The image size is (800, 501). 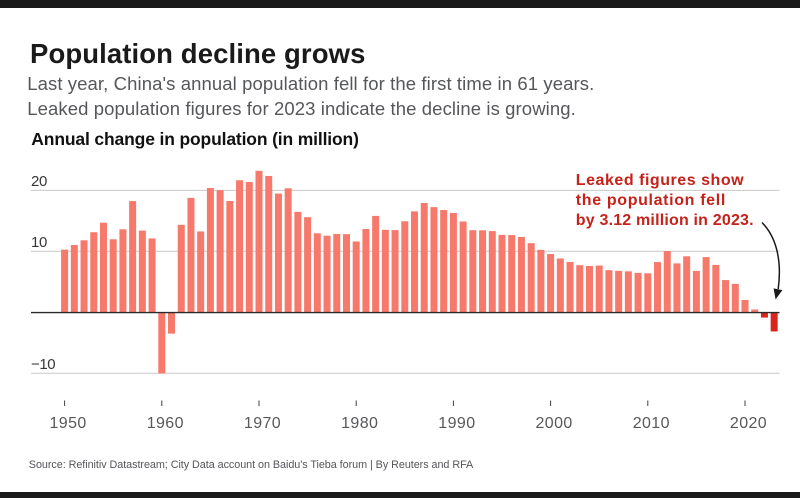 I want to click on svg-text: 1970, so click(x=262, y=423).